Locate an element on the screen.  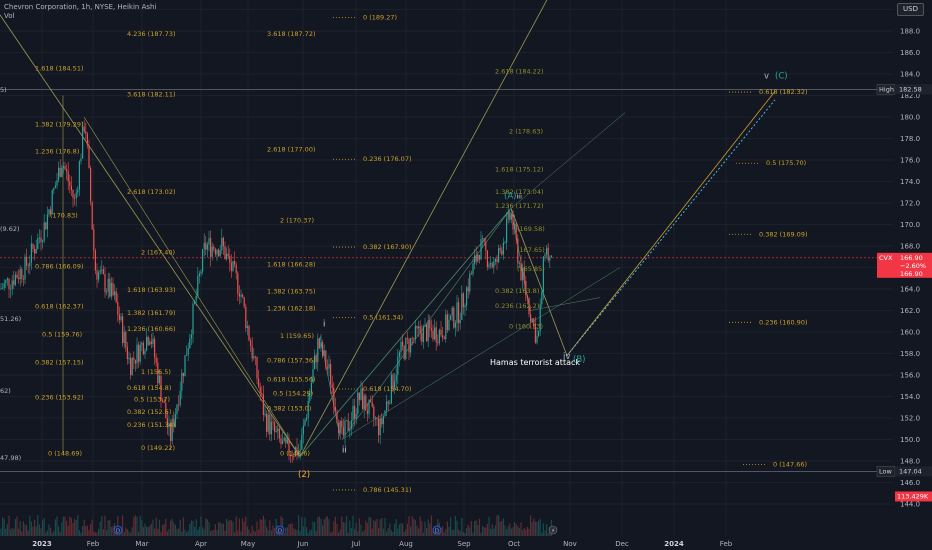
time-tick: Jul is located at coordinates (356, 544).